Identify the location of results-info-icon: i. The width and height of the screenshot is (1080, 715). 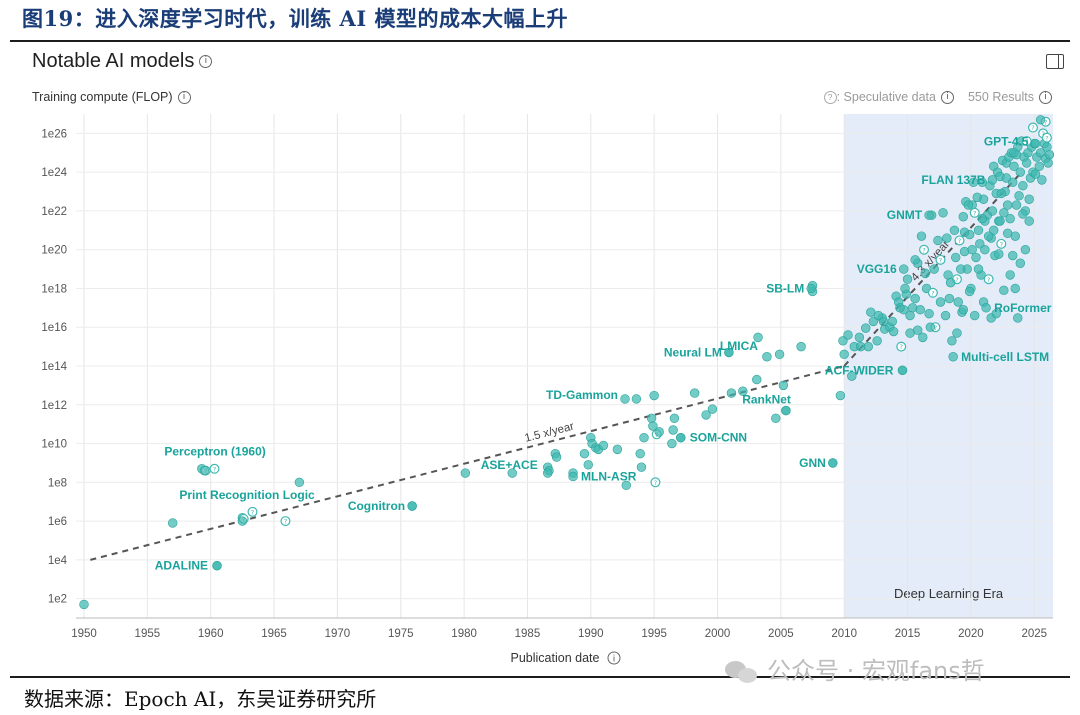
(1045, 98).